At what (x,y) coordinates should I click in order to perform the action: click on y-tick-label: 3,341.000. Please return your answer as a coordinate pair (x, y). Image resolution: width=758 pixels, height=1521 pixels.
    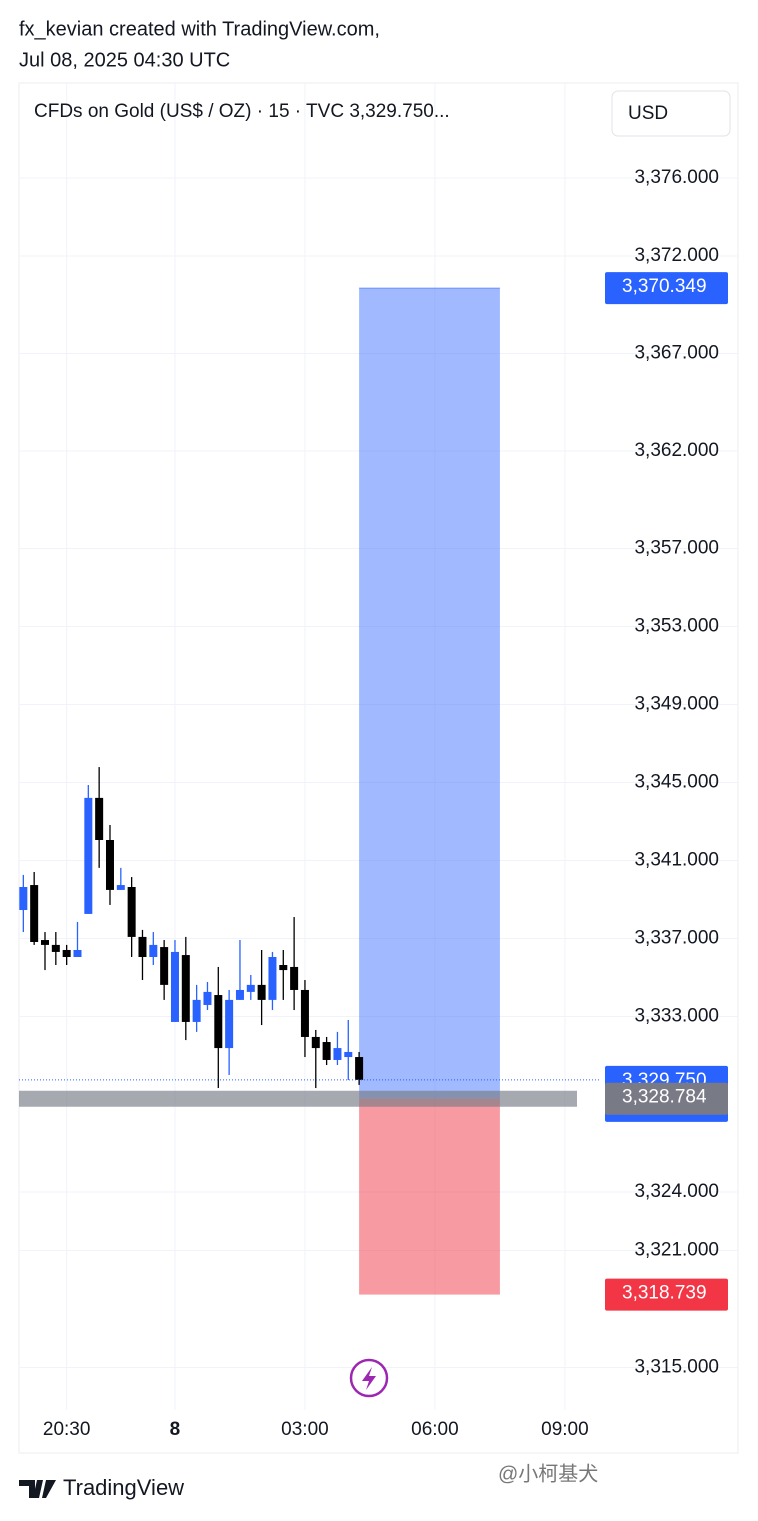
    Looking at the image, I should click on (676, 859).